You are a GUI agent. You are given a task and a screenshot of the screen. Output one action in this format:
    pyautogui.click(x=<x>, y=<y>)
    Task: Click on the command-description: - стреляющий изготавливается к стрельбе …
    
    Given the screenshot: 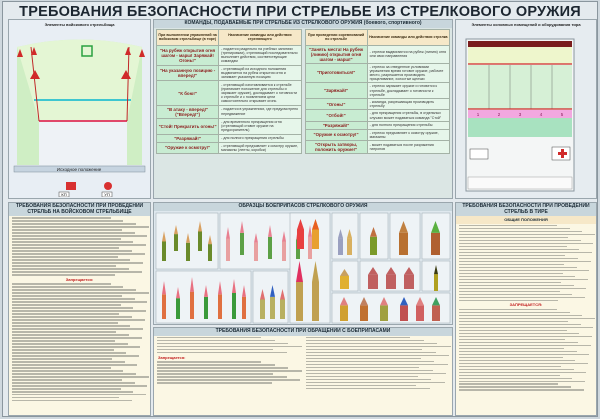 What is the action you would take?
    pyautogui.click(x=260, y=93)
    